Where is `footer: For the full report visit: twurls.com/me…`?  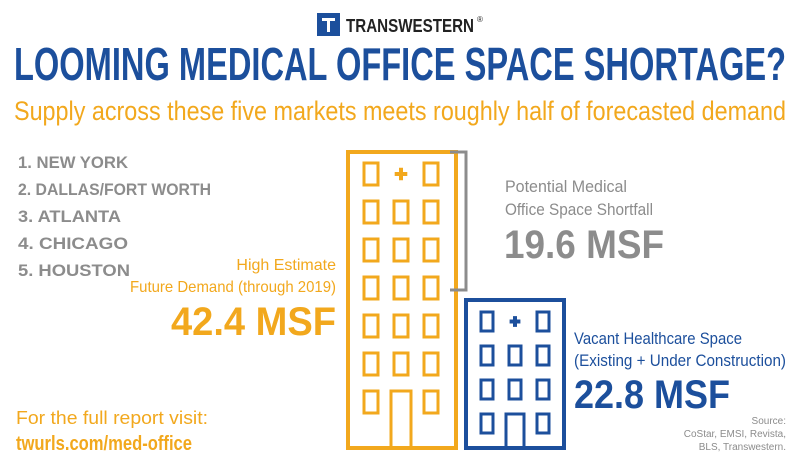
footer: For the full report visit: twurls.com/me… is located at coordinates (112, 431).